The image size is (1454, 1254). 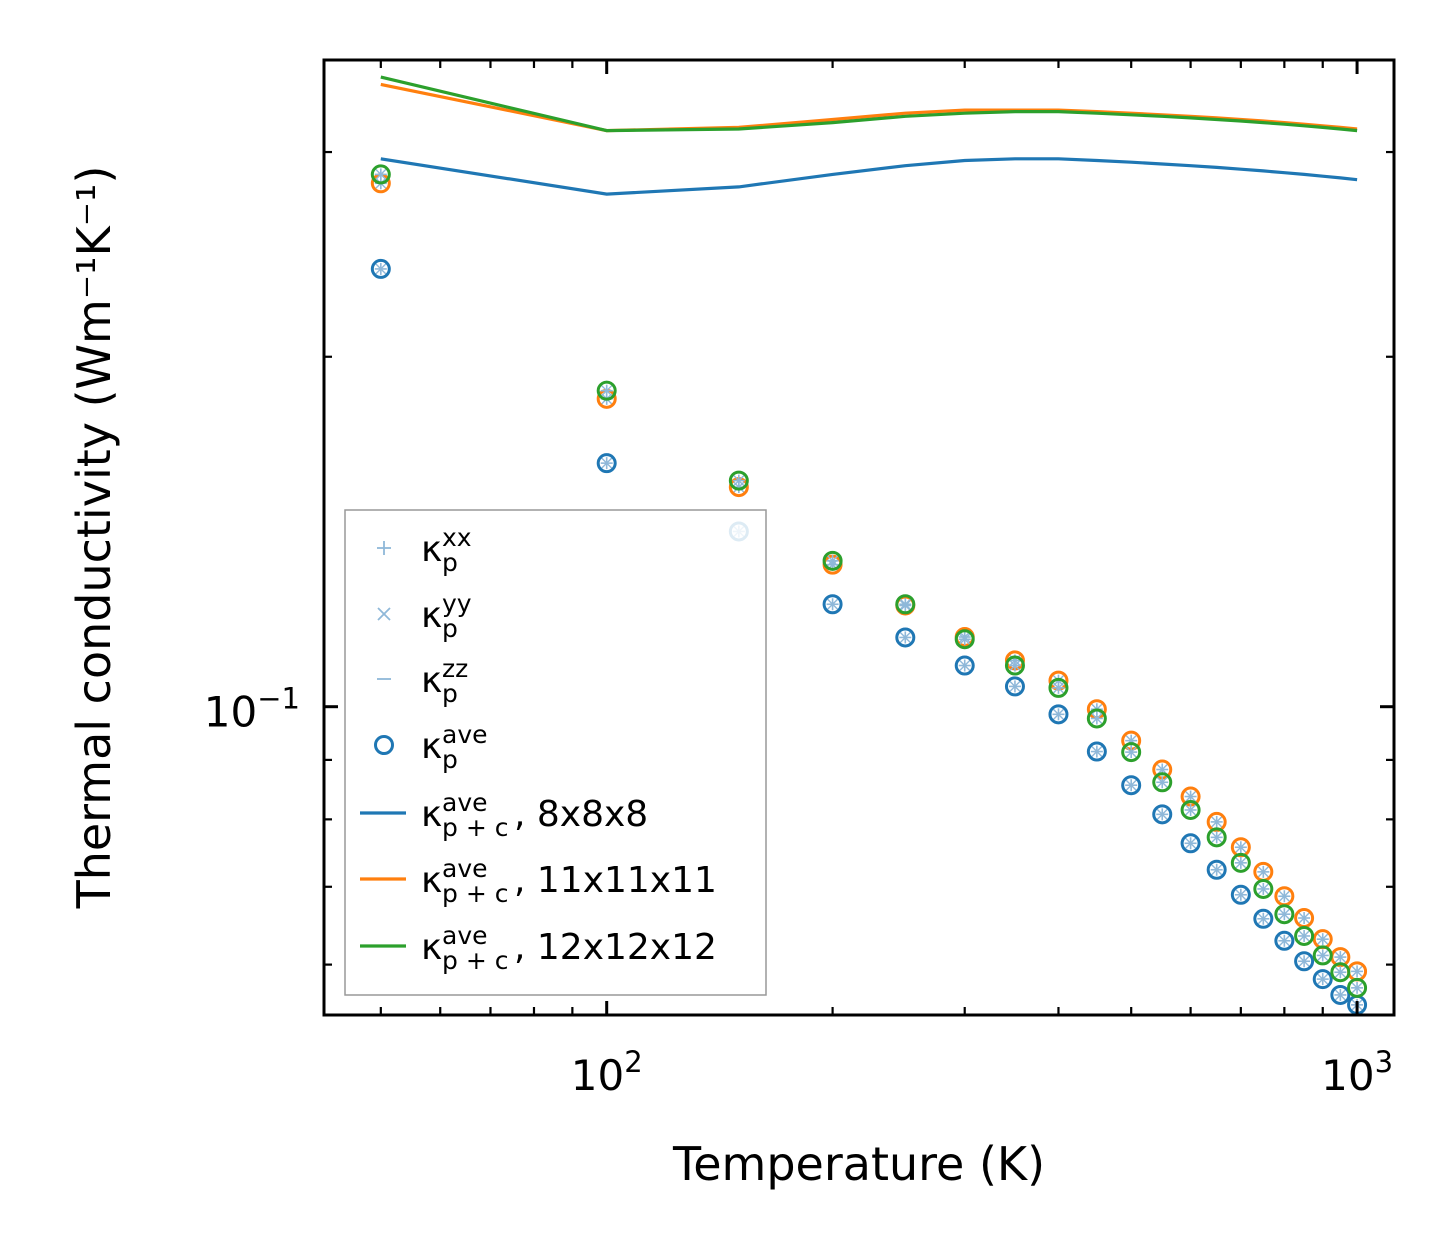 What do you see at coordinates (858, 1164) in the screenshot?
I see `x-axis-label: Temperature (K)` at bounding box center [858, 1164].